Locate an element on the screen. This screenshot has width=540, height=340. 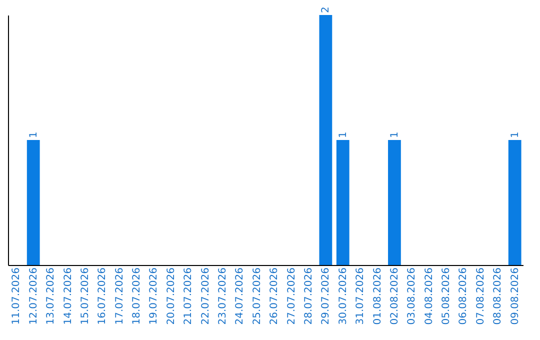
x-tick-label: 02.08.2026 is located at coordinates (394, 296).